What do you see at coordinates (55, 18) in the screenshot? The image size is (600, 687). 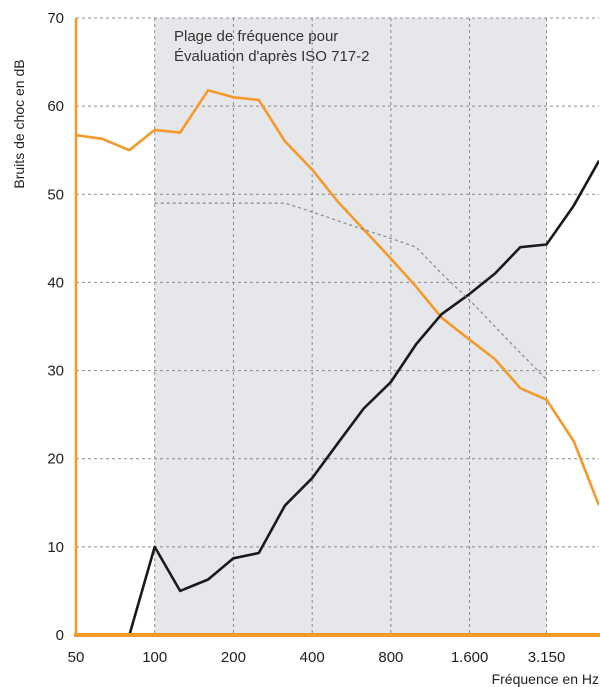 I see `y-tick-label-70: 70` at bounding box center [55, 18].